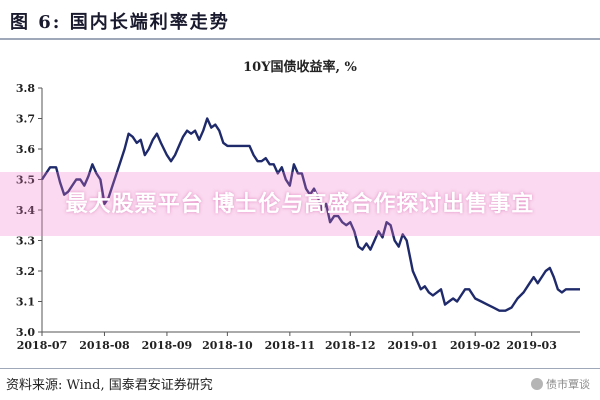 The width and height of the screenshot is (600, 400). I want to click on y-tick-label: 3.7, so click(25, 119).